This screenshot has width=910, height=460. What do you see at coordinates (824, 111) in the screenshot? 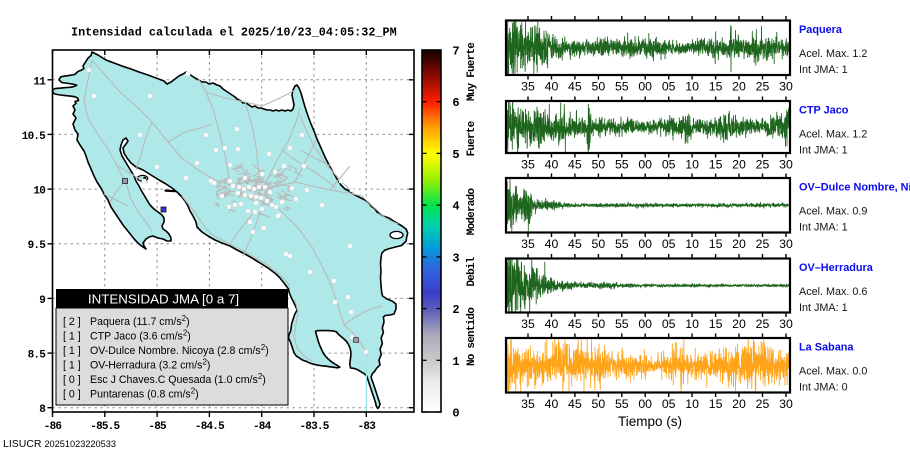
I see `svg-text: CTP Jaco` at bounding box center [824, 111].